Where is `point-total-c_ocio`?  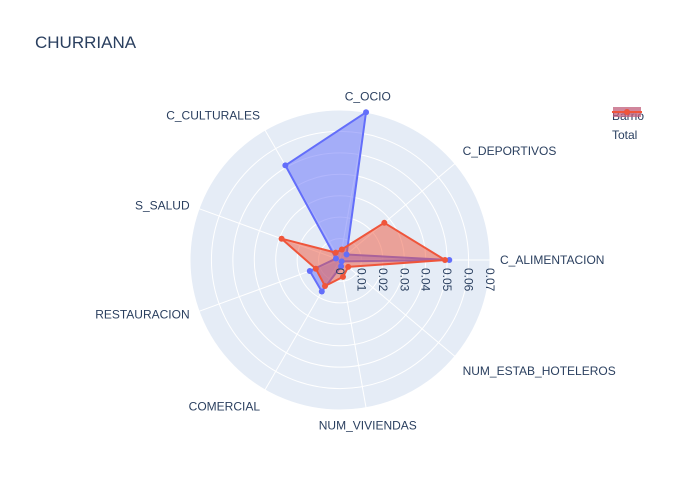 point-total-c_ocio is located at coordinates (341, 249).